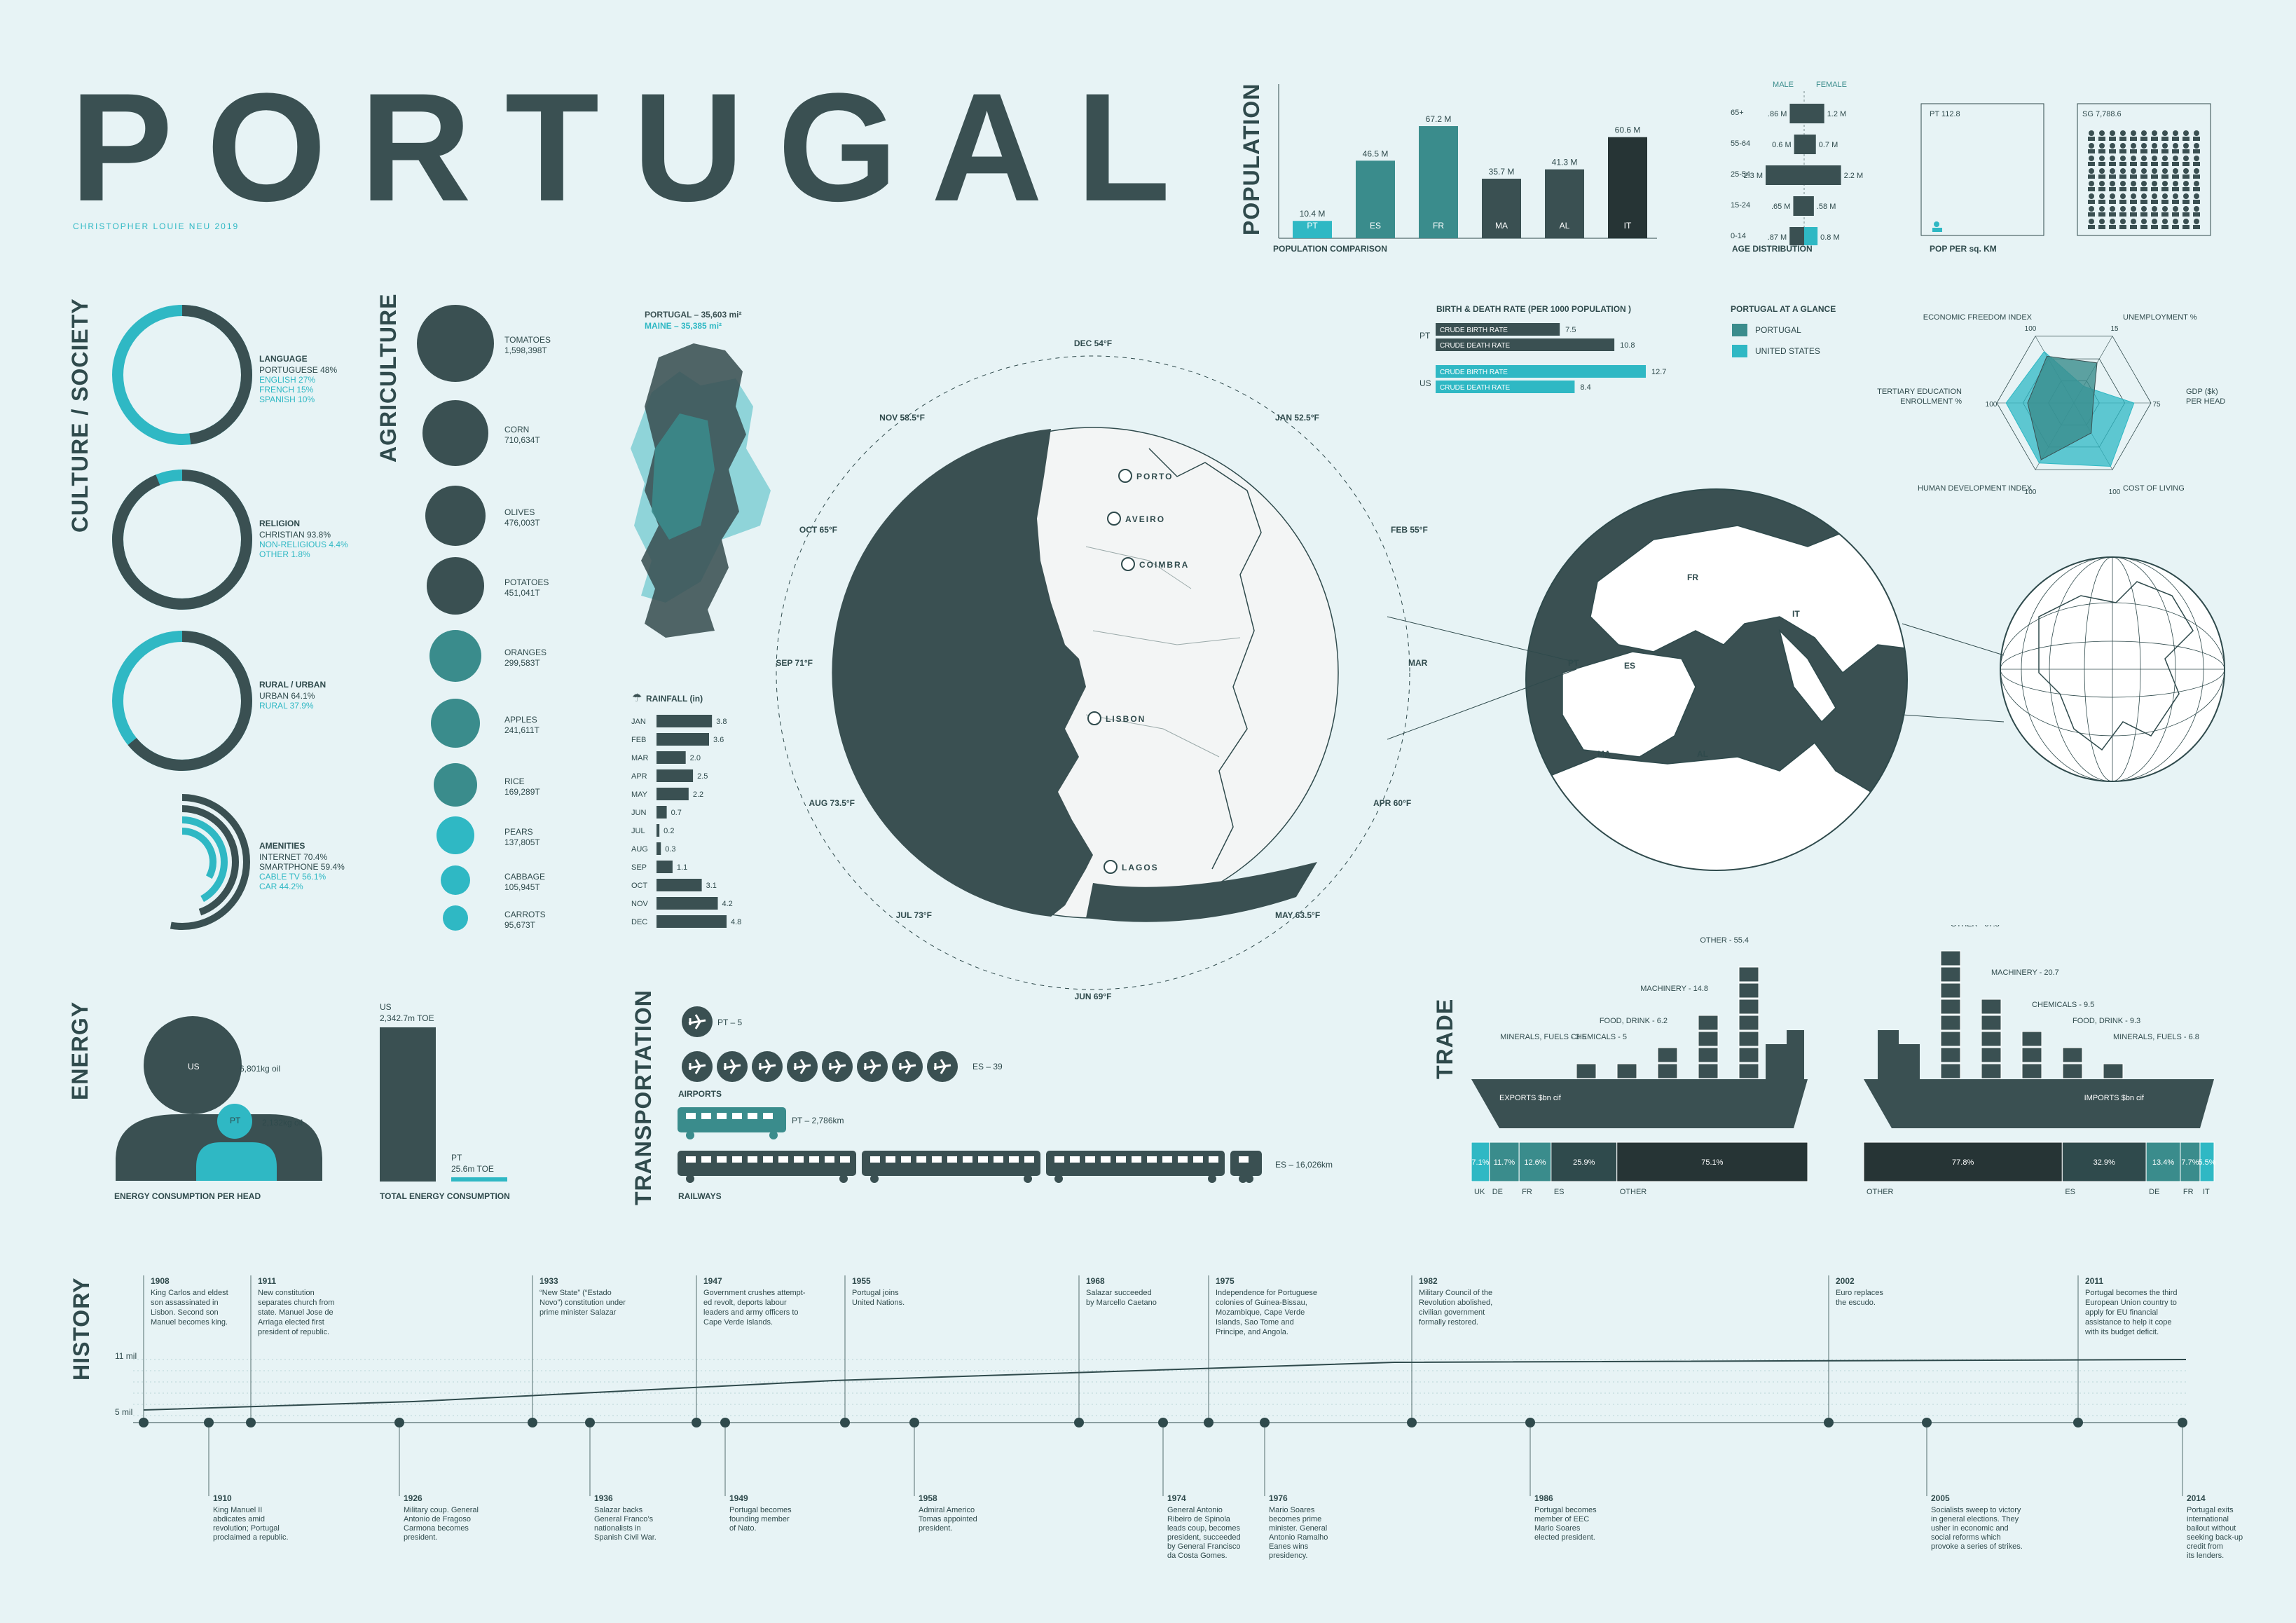  What do you see at coordinates (1809, 206) in the screenshot?
I see `age-female-bar` at bounding box center [1809, 206].